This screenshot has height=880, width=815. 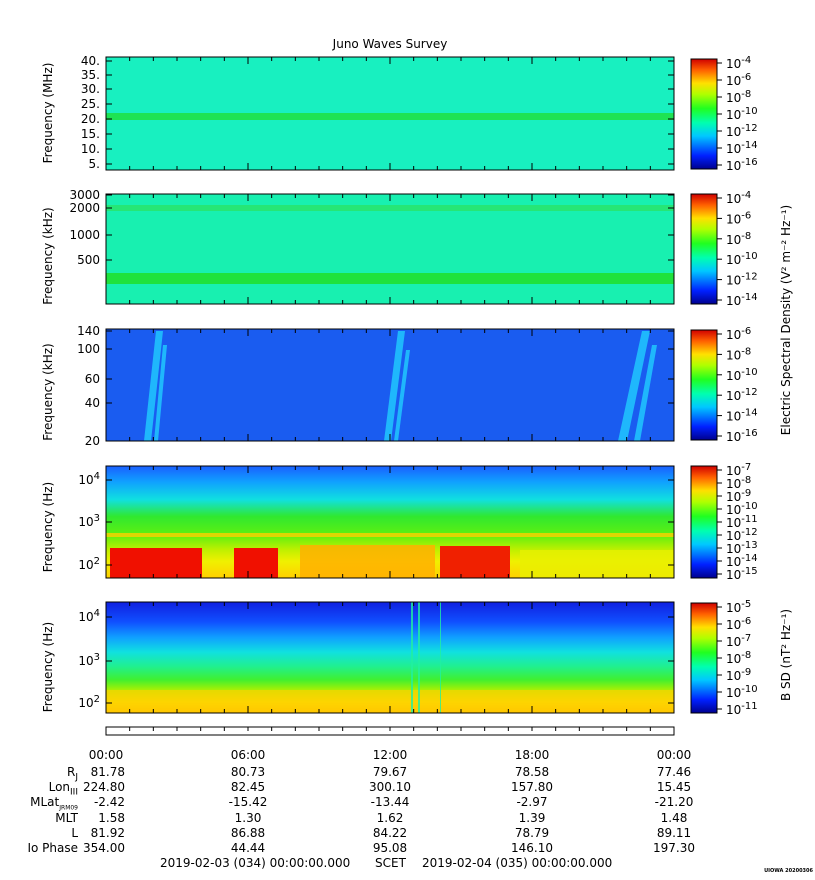 What do you see at coordinates (248, 817) in the screenshot?
I see `ephemeris-value: 1.30` at bounding box center [248, 817].